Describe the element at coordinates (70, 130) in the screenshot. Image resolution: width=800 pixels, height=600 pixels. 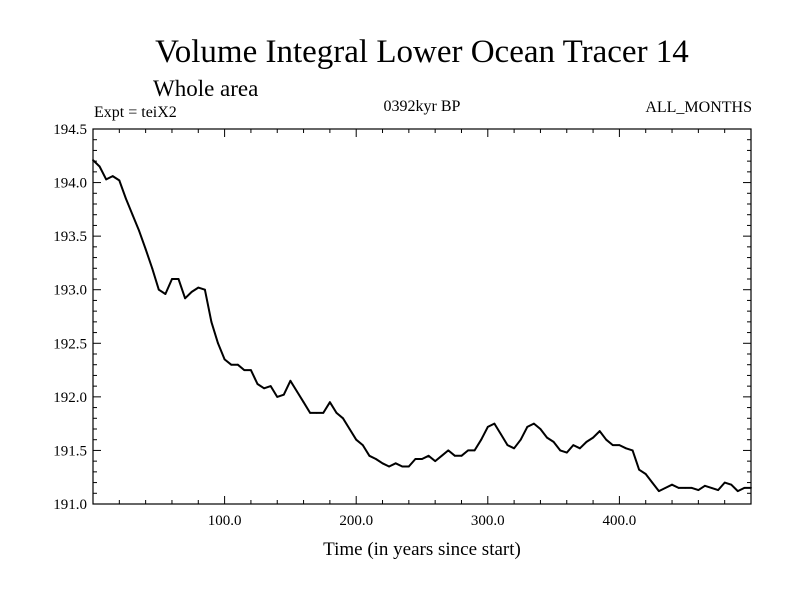
I see `y-tick-label: 194.5` at that location.